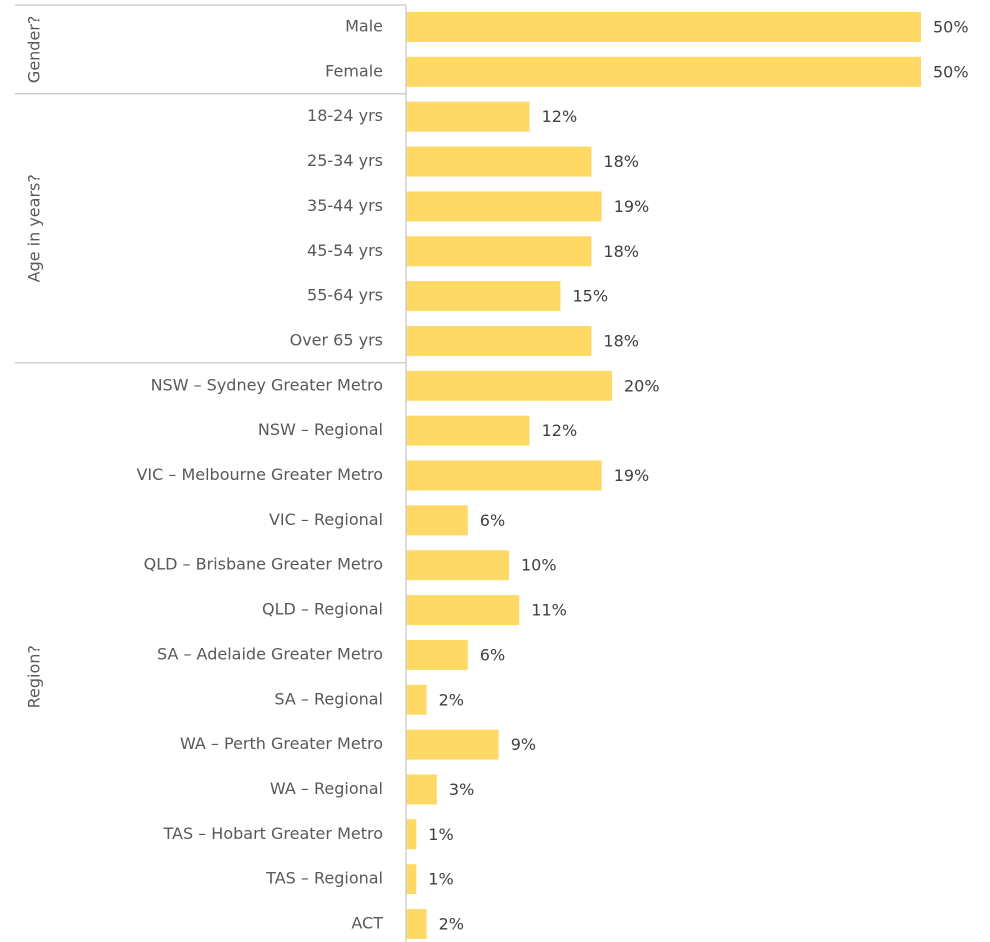 Image resolution: width=990 pixels, height=942 pixels. Describe the element at coordinates (523, 744) in the screenshot. I see `value-label: 9%` at that location.